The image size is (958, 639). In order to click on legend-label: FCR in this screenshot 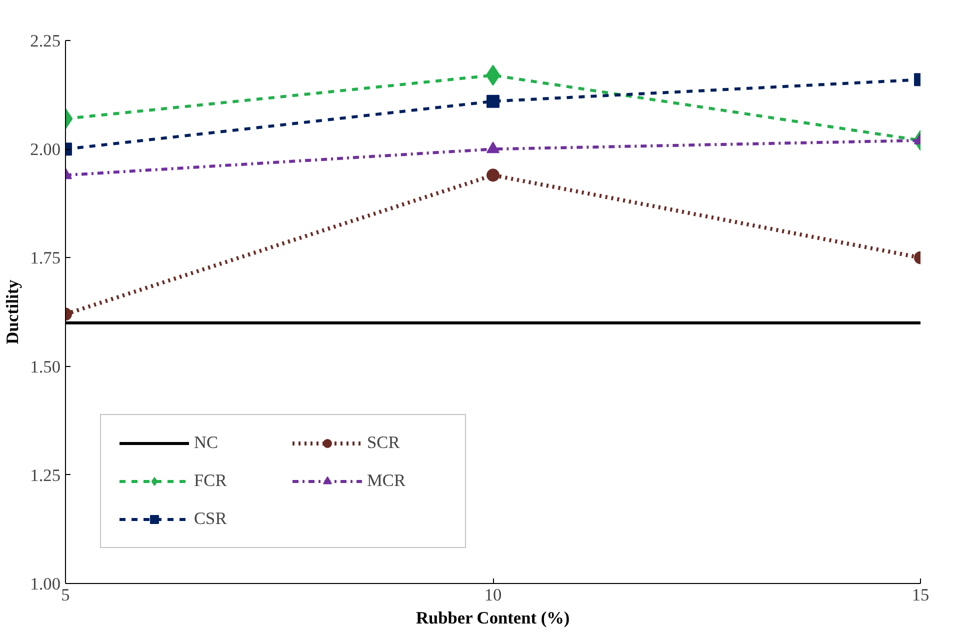, I will do `click(211, 481)`.